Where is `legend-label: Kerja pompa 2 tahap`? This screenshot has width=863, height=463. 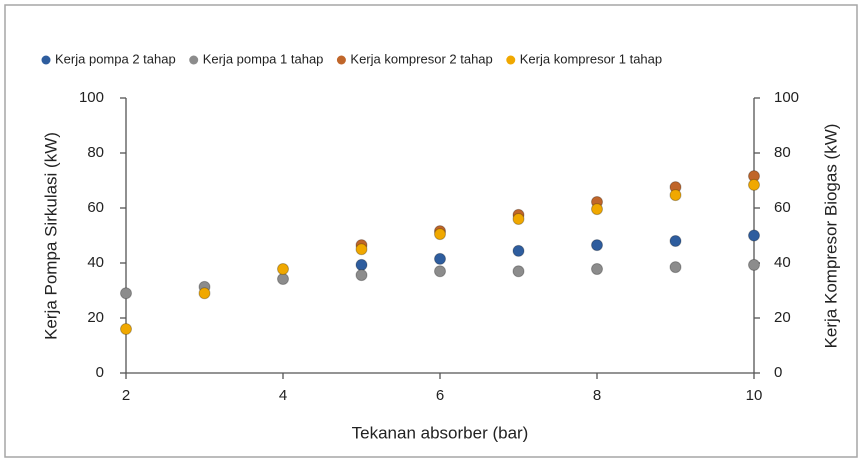 legend-label: Kerja pompa 2 tahap is located at coordinates (115, 58).